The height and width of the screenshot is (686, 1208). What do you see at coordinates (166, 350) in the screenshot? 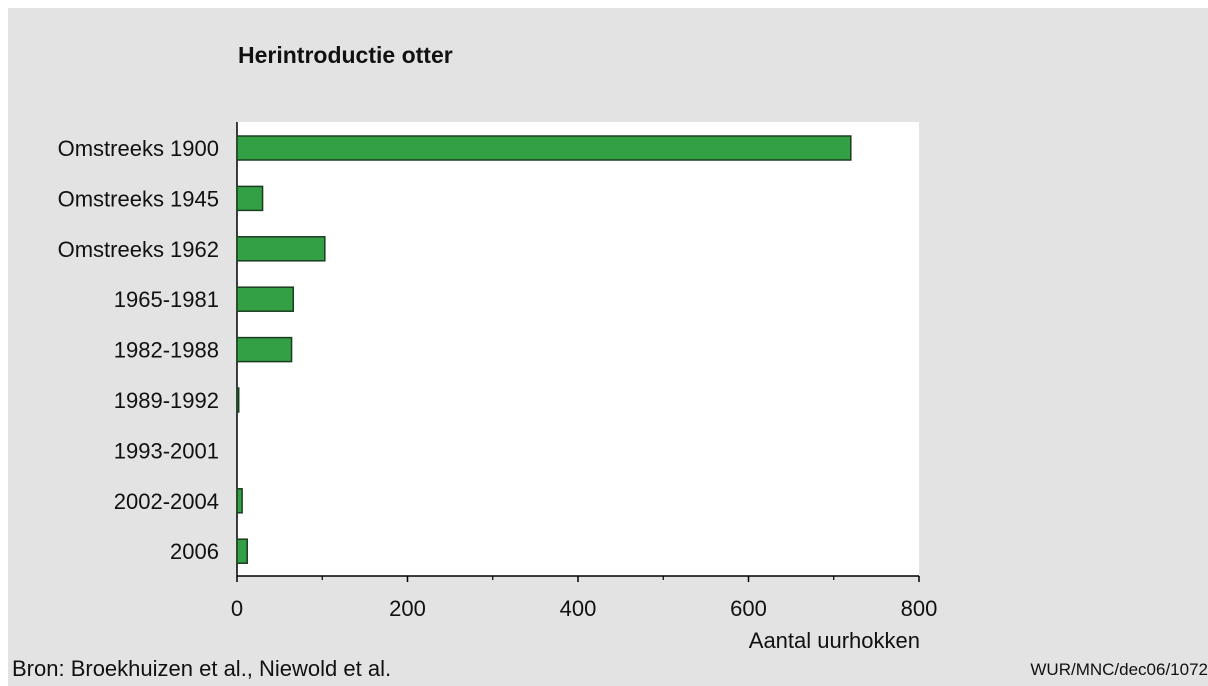
I see `category-label-4: 1982-1988` at bounding box center [166, 350].